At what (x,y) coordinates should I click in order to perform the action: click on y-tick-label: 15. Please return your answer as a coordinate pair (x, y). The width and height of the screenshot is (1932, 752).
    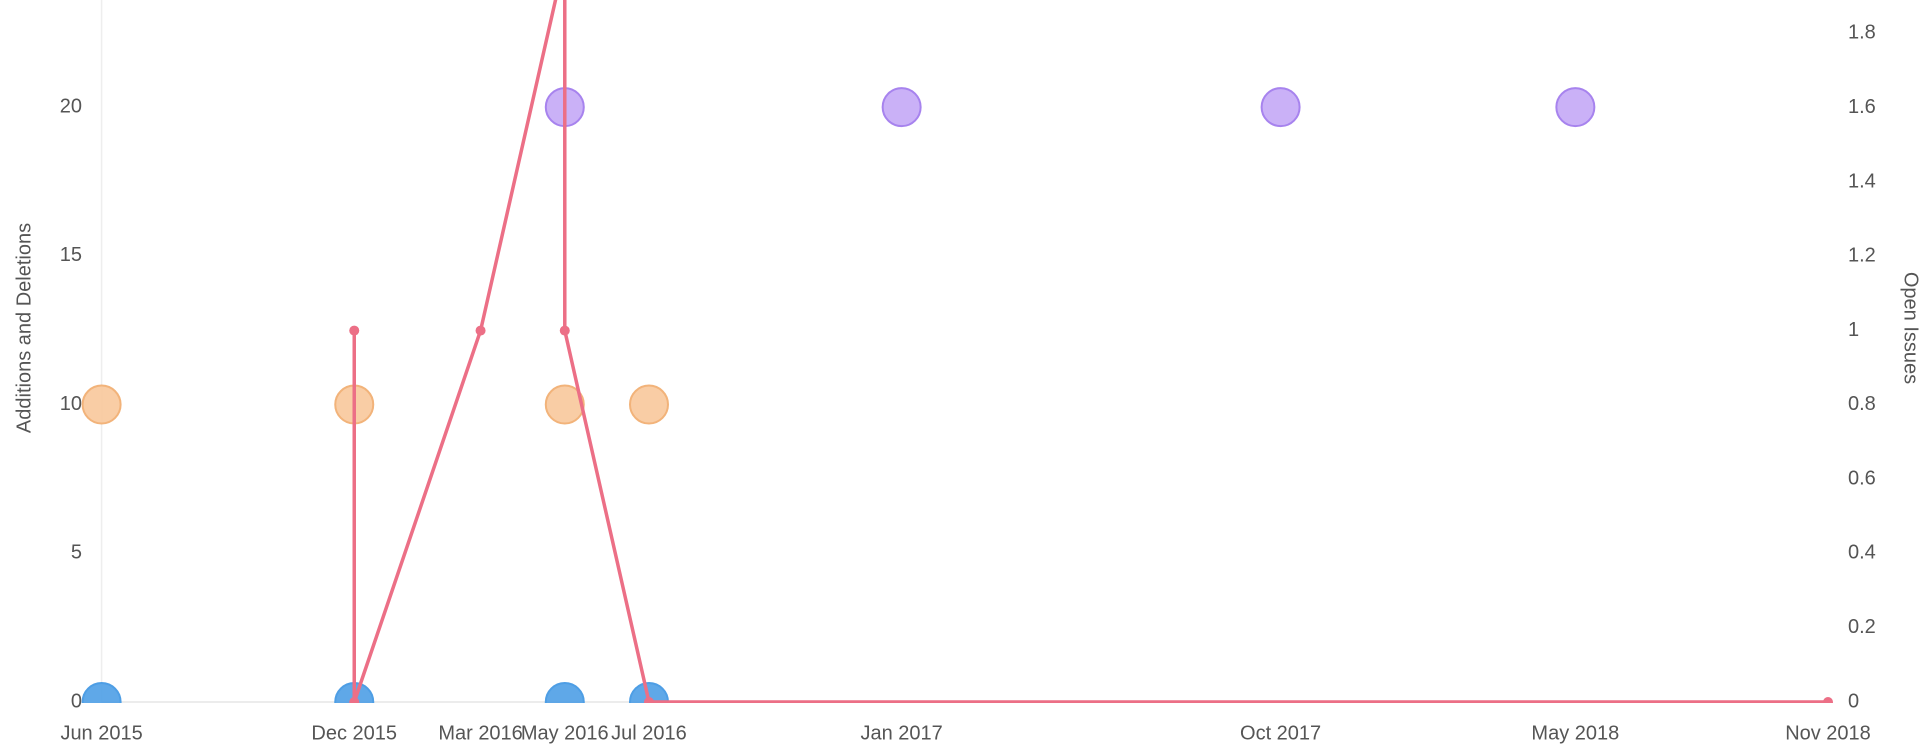
    Looking at the image, I should click on (71, 255).